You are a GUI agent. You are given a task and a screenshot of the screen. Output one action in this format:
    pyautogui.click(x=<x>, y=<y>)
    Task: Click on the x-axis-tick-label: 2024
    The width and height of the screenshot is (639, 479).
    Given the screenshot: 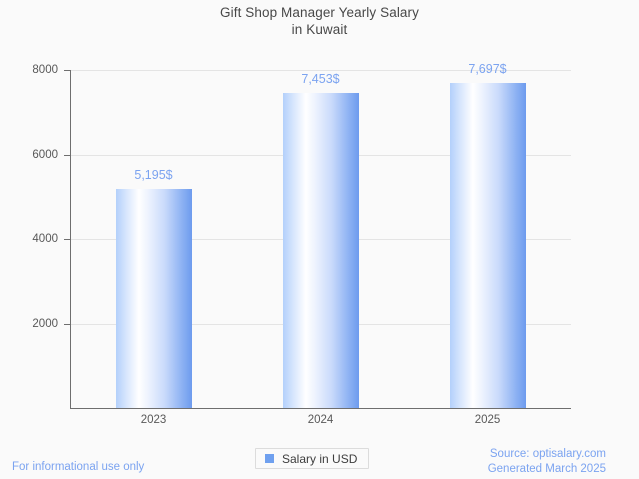 What is the action you would take?
    pyautogui.click(x=320, y=420)
    